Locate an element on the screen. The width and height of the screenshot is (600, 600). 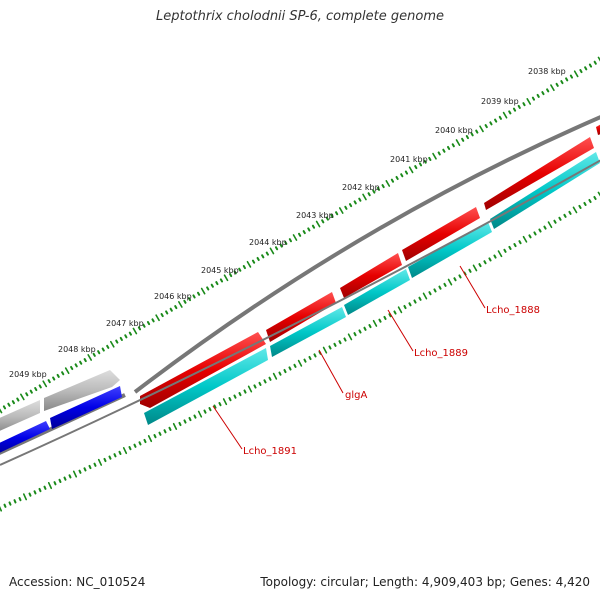
gene-label-lcho-1889: Lcho_1889 is located at coordinates (441, 353).